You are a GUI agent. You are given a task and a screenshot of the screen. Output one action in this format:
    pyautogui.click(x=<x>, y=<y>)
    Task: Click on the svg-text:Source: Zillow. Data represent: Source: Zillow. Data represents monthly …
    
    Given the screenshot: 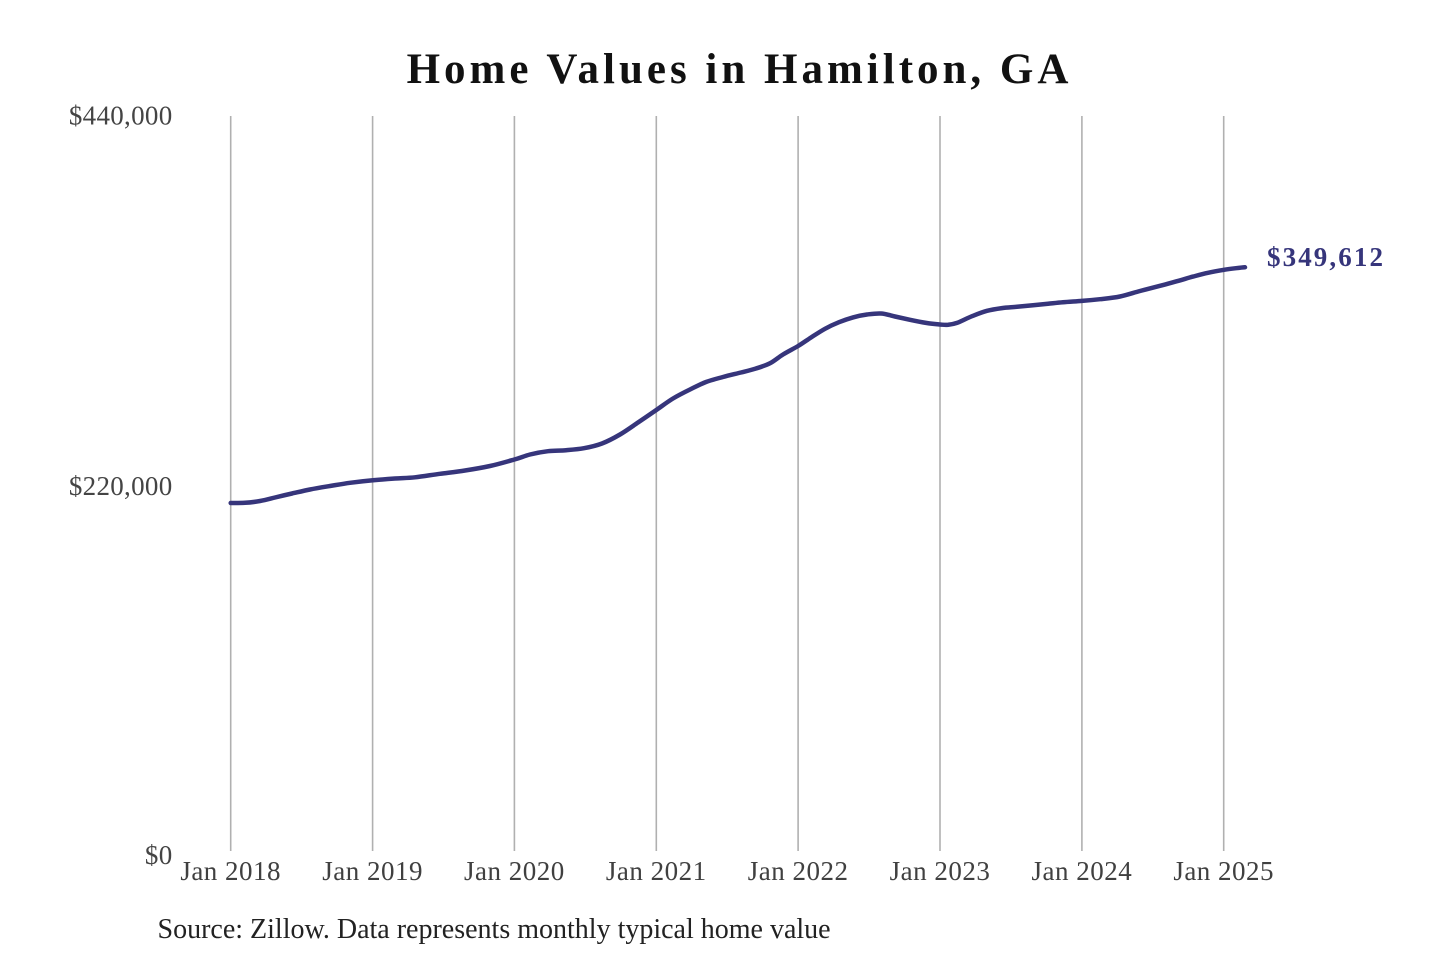 What is the action you would take?
    pyautogui.click(x=494, y=929)
    